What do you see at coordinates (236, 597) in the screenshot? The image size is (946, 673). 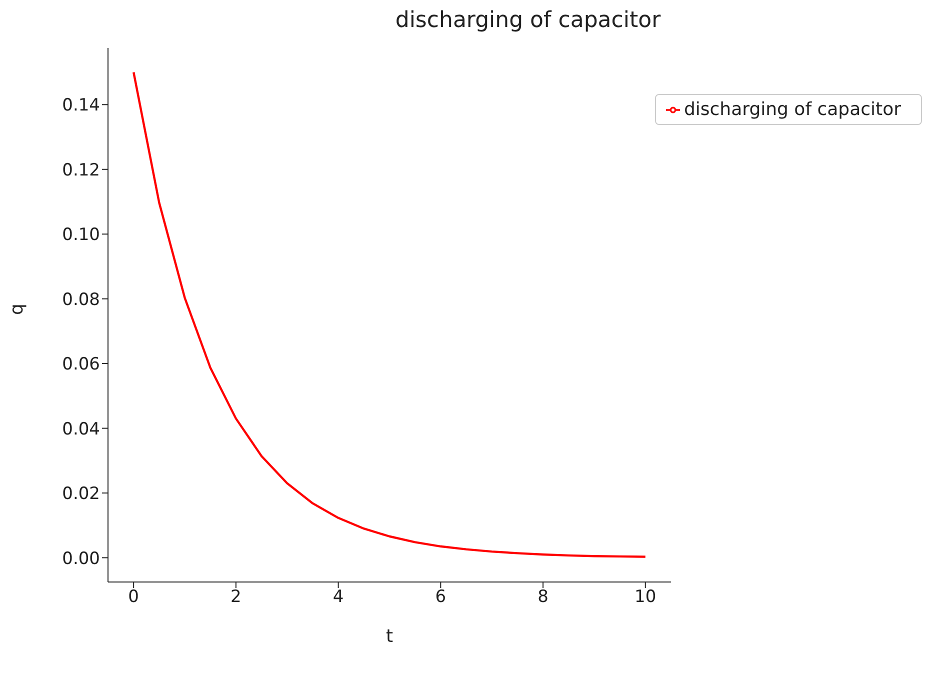 I see `x-tick-label: 2` at bounding box center [236, 597].